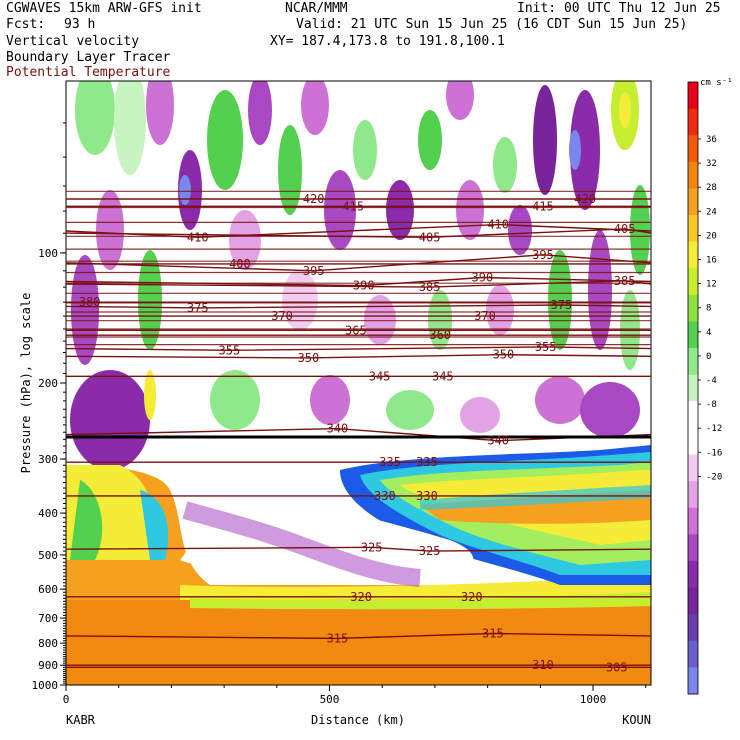 This screenshot has height=740, width=740. Describe the element at coordinates (714, 477) in the screenshot. I see `colorbar-label: -20` at that location.